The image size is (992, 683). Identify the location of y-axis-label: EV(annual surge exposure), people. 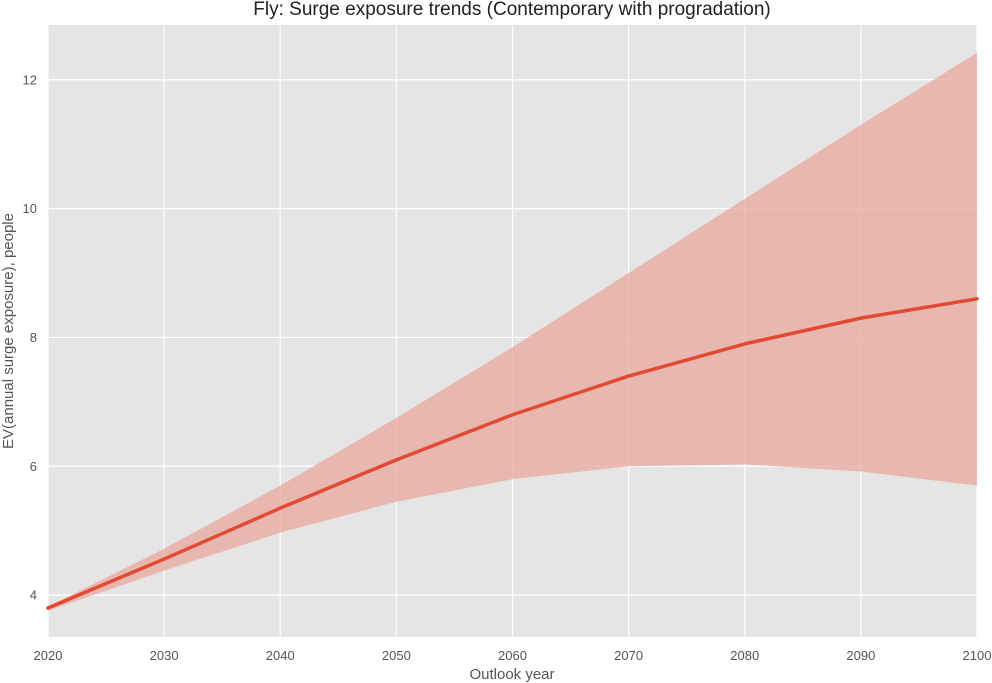
(8, 331).